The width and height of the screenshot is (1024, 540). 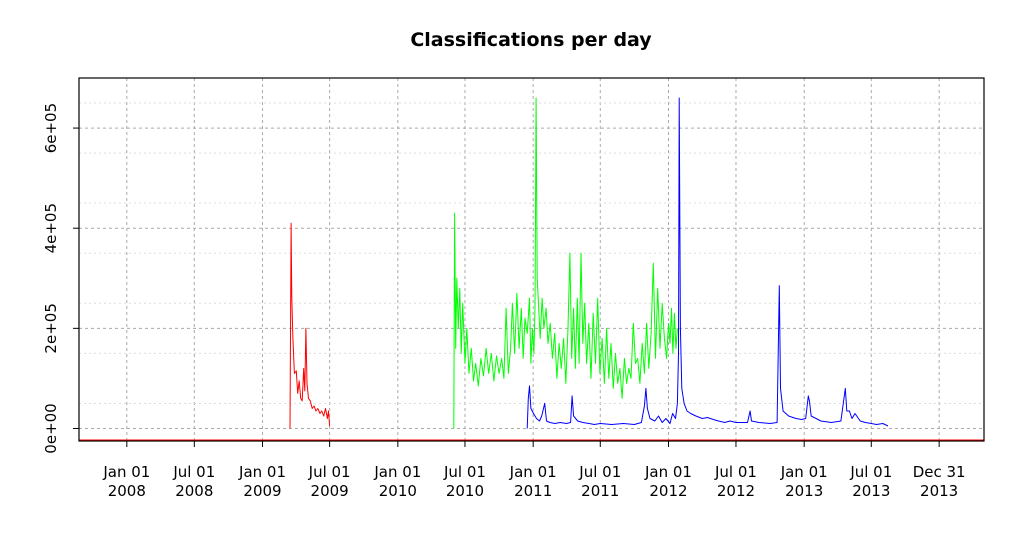 What do you see at coordinates (51, 128) in the screenshot?
I see `y-tick-label: 6e+05` at bounding box center [51, 128].